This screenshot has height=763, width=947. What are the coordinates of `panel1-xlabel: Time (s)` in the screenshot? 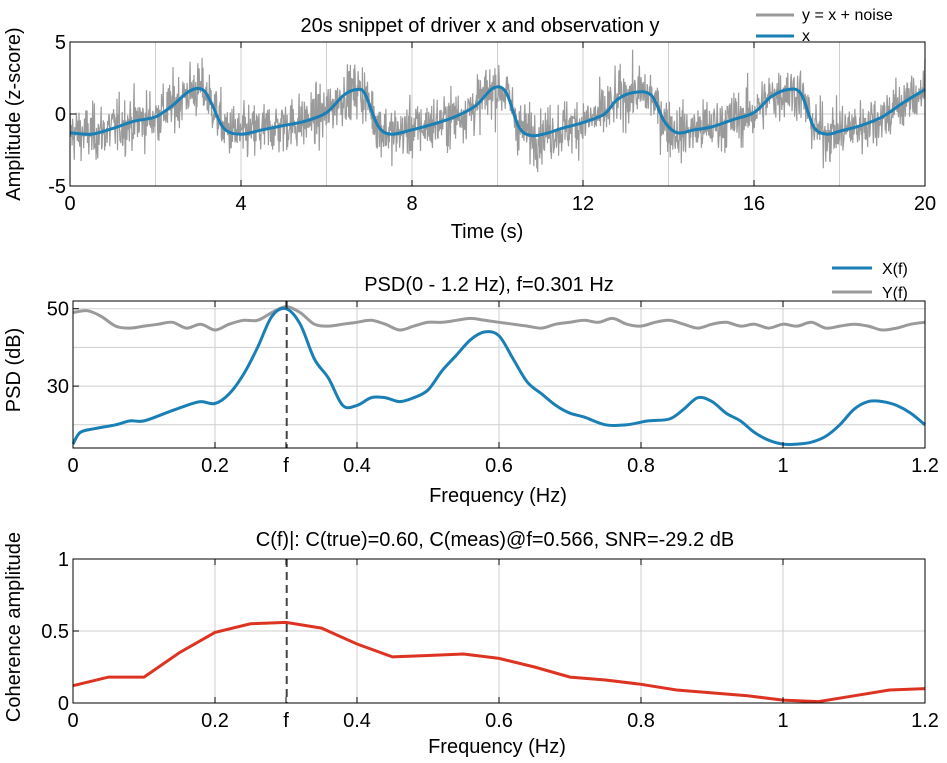 It's located at (487, 232).